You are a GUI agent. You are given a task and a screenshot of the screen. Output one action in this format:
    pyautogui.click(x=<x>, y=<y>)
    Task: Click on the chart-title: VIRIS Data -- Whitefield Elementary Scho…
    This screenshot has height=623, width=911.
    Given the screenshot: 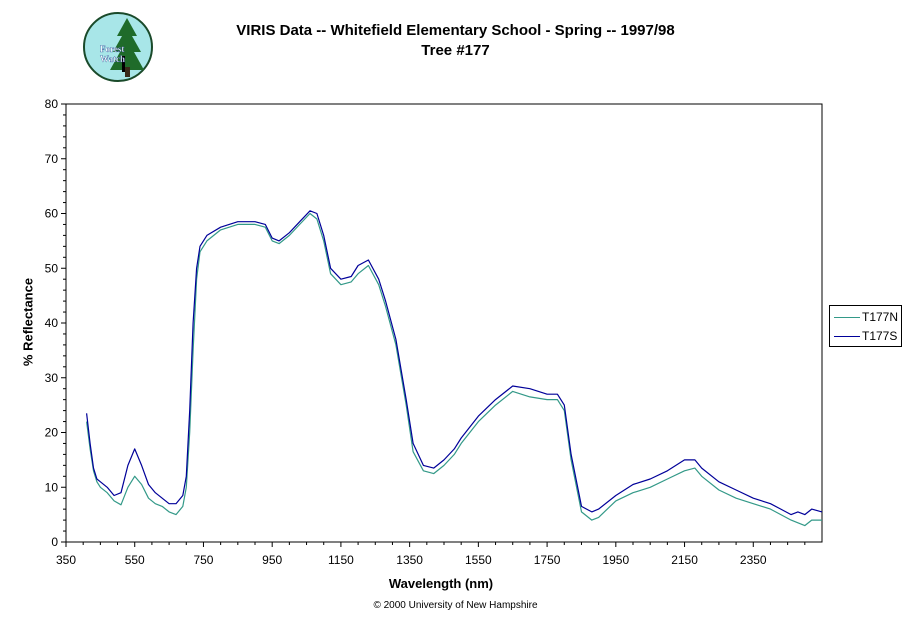 What is the action you would take?
    pyautogui.click(x=455, y=30)
    